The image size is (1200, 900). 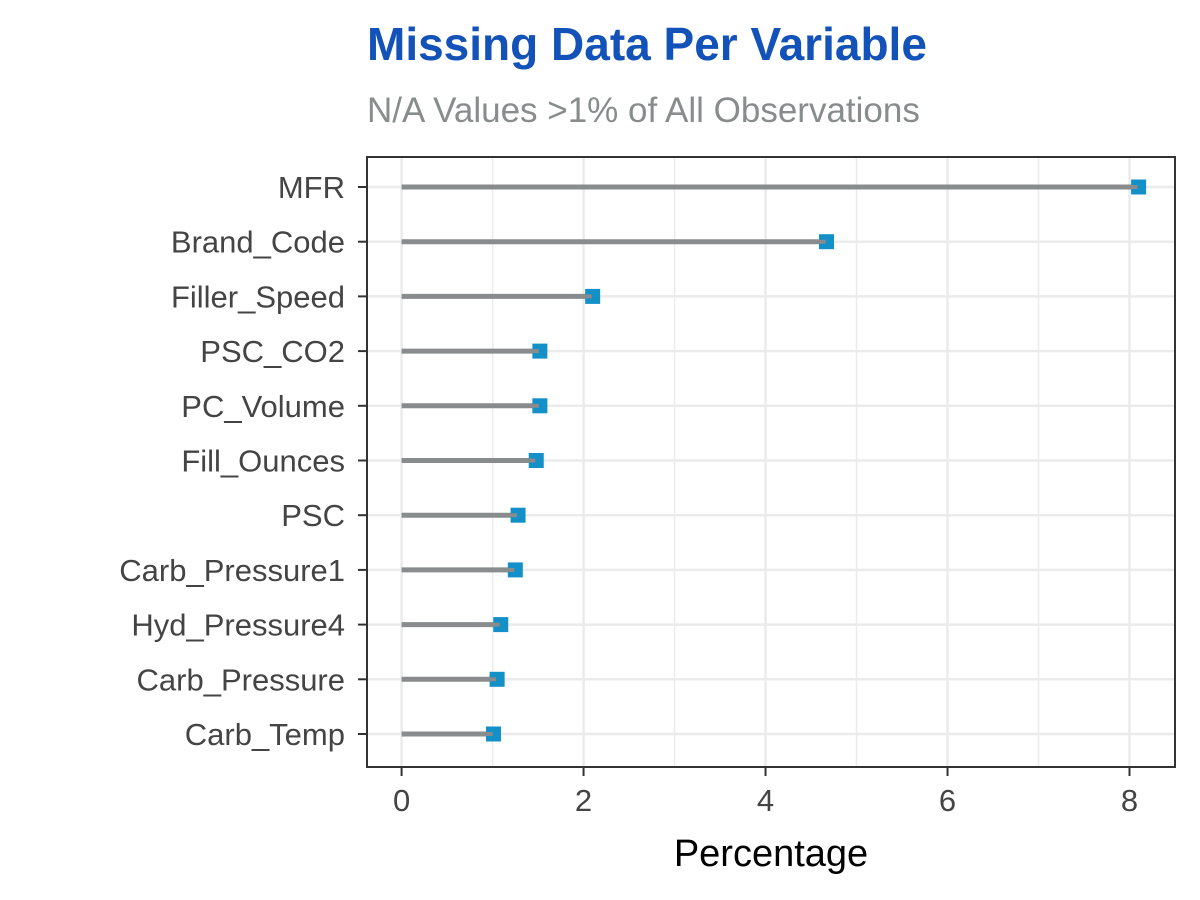 What do you see at coordinates (263, 461) in the screenshot?
I see `y-tick-label: Fill_Ounces` at bounding box center [263, 461].